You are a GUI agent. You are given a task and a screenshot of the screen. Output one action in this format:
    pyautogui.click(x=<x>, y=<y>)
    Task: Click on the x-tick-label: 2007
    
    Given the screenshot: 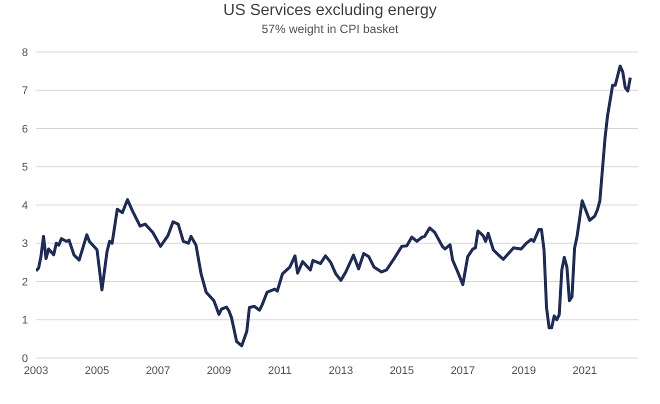 What is the action you would take?
    pyautogui.click(x=158, y=370)
    